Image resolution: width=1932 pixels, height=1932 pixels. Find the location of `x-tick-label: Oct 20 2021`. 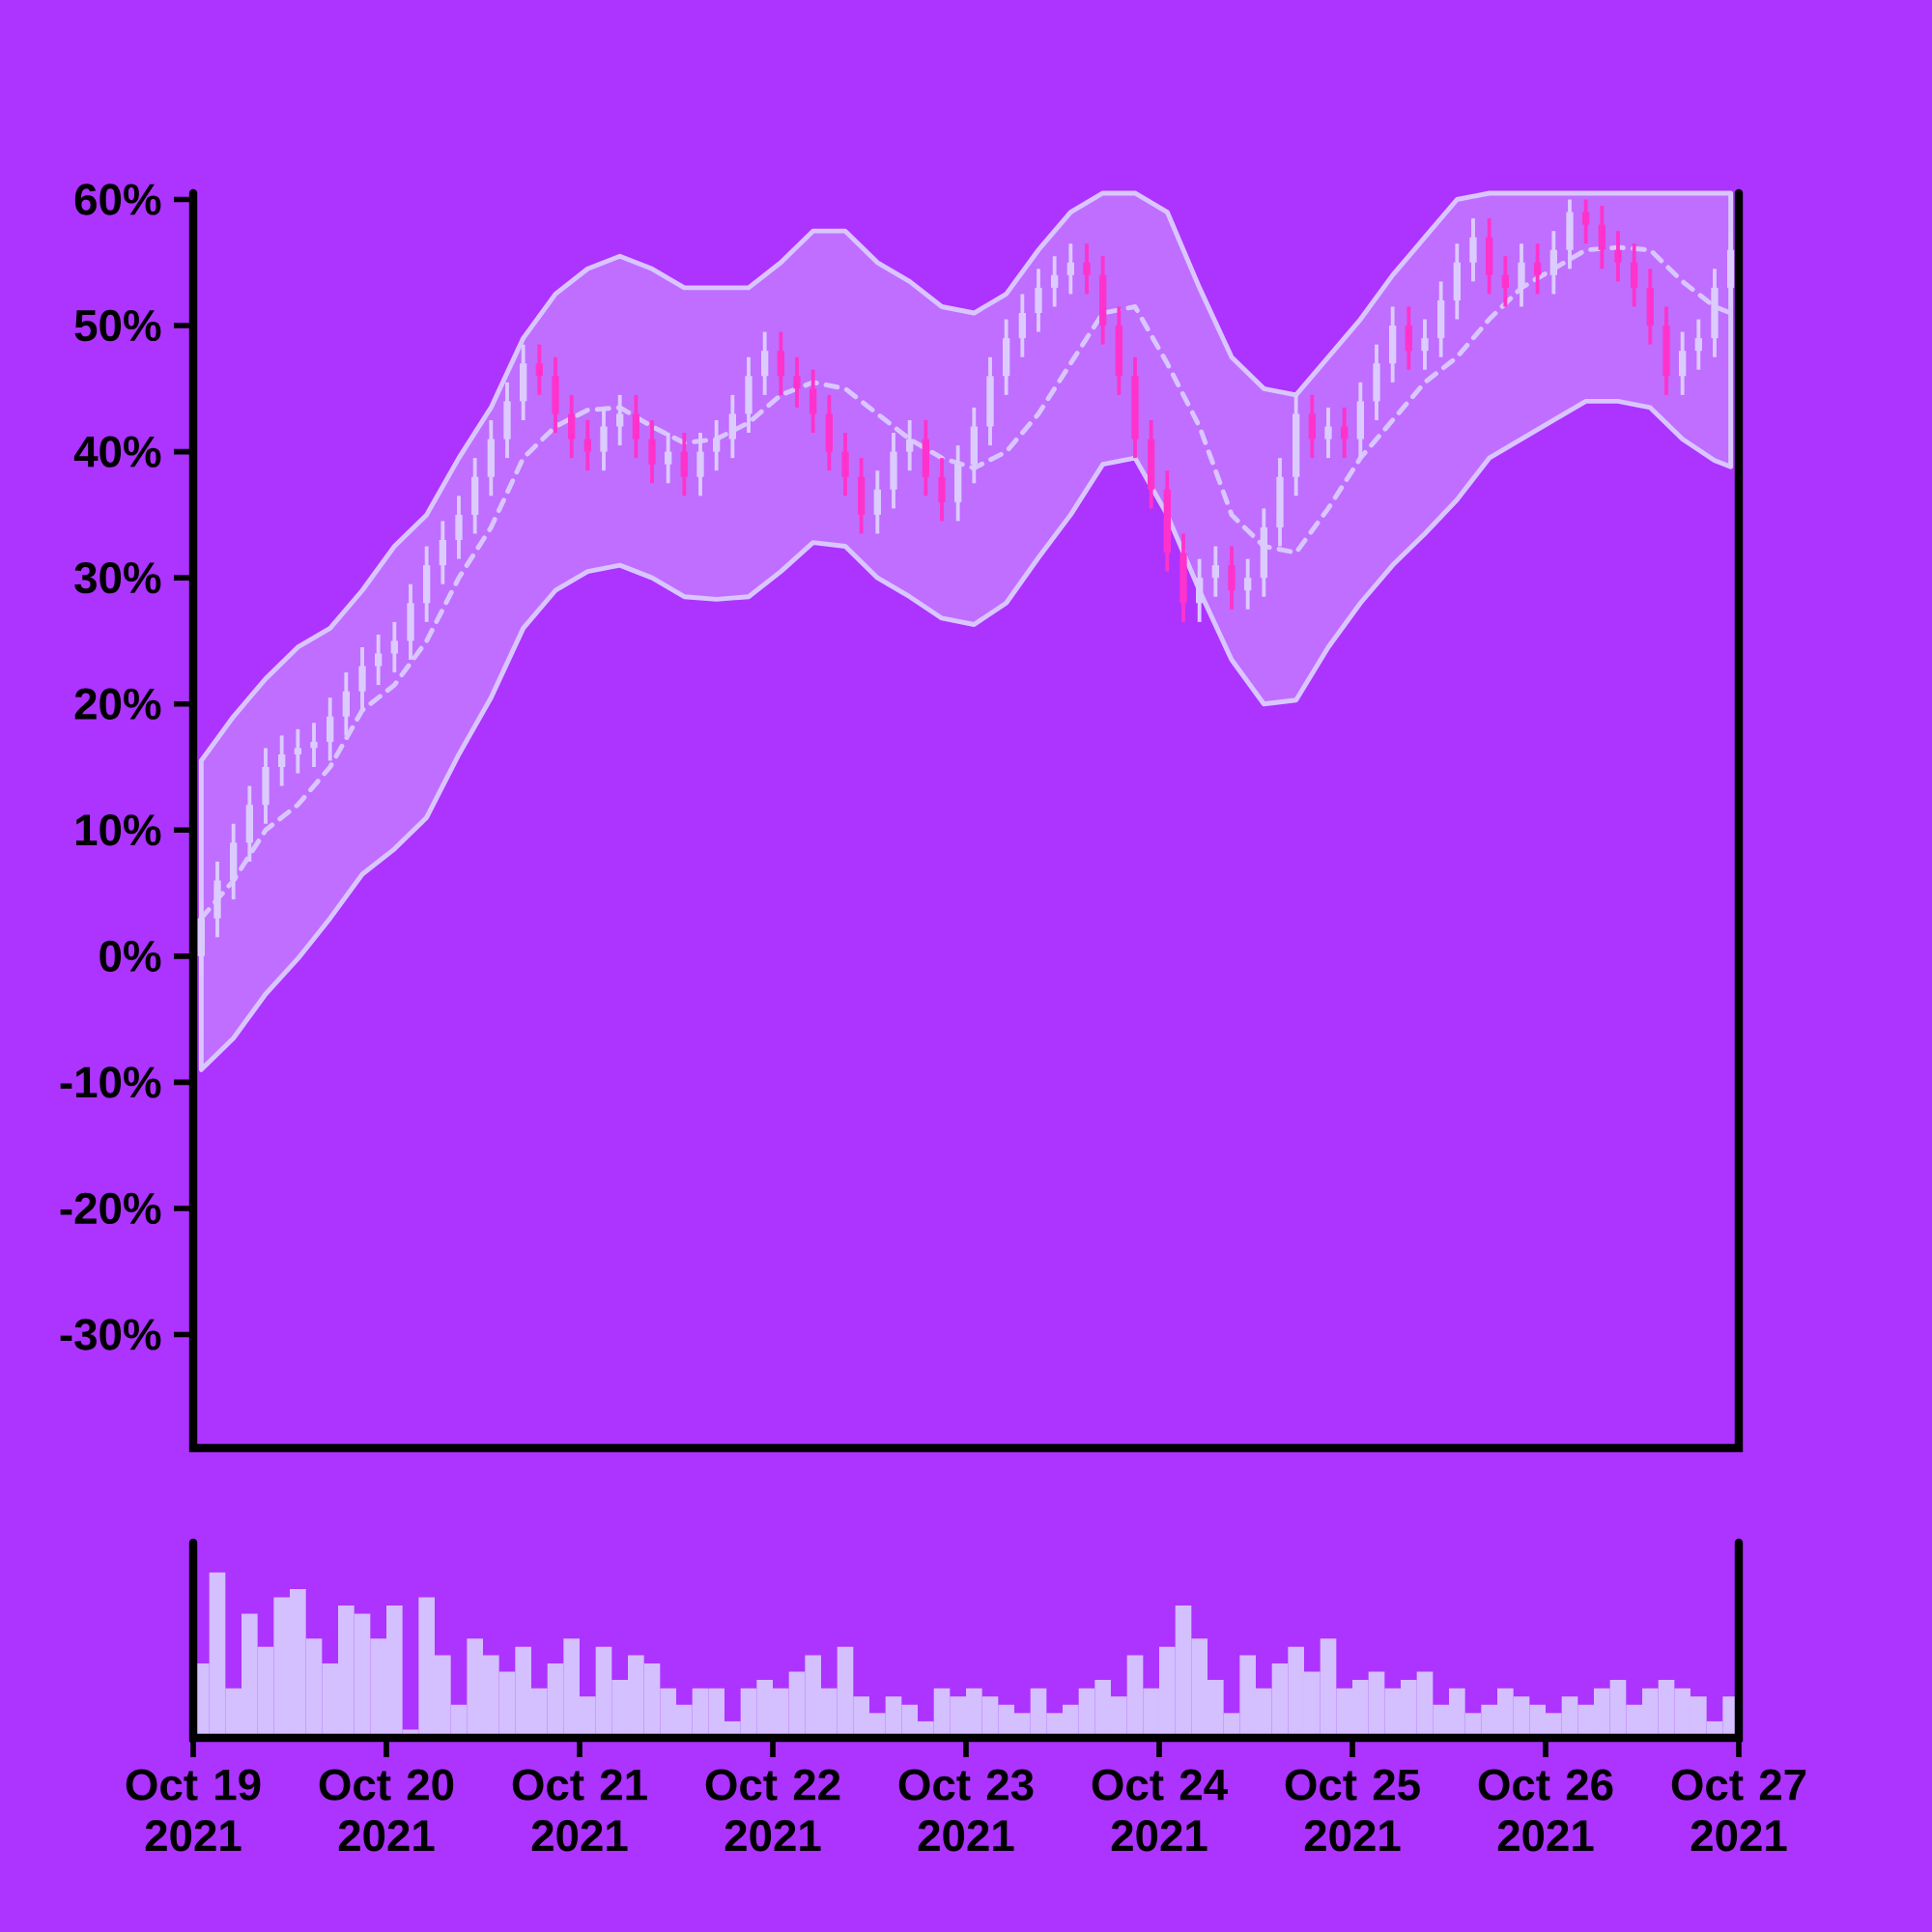

x-tick-label: Oct 20 2021 is located at coordinates (386, 1810).